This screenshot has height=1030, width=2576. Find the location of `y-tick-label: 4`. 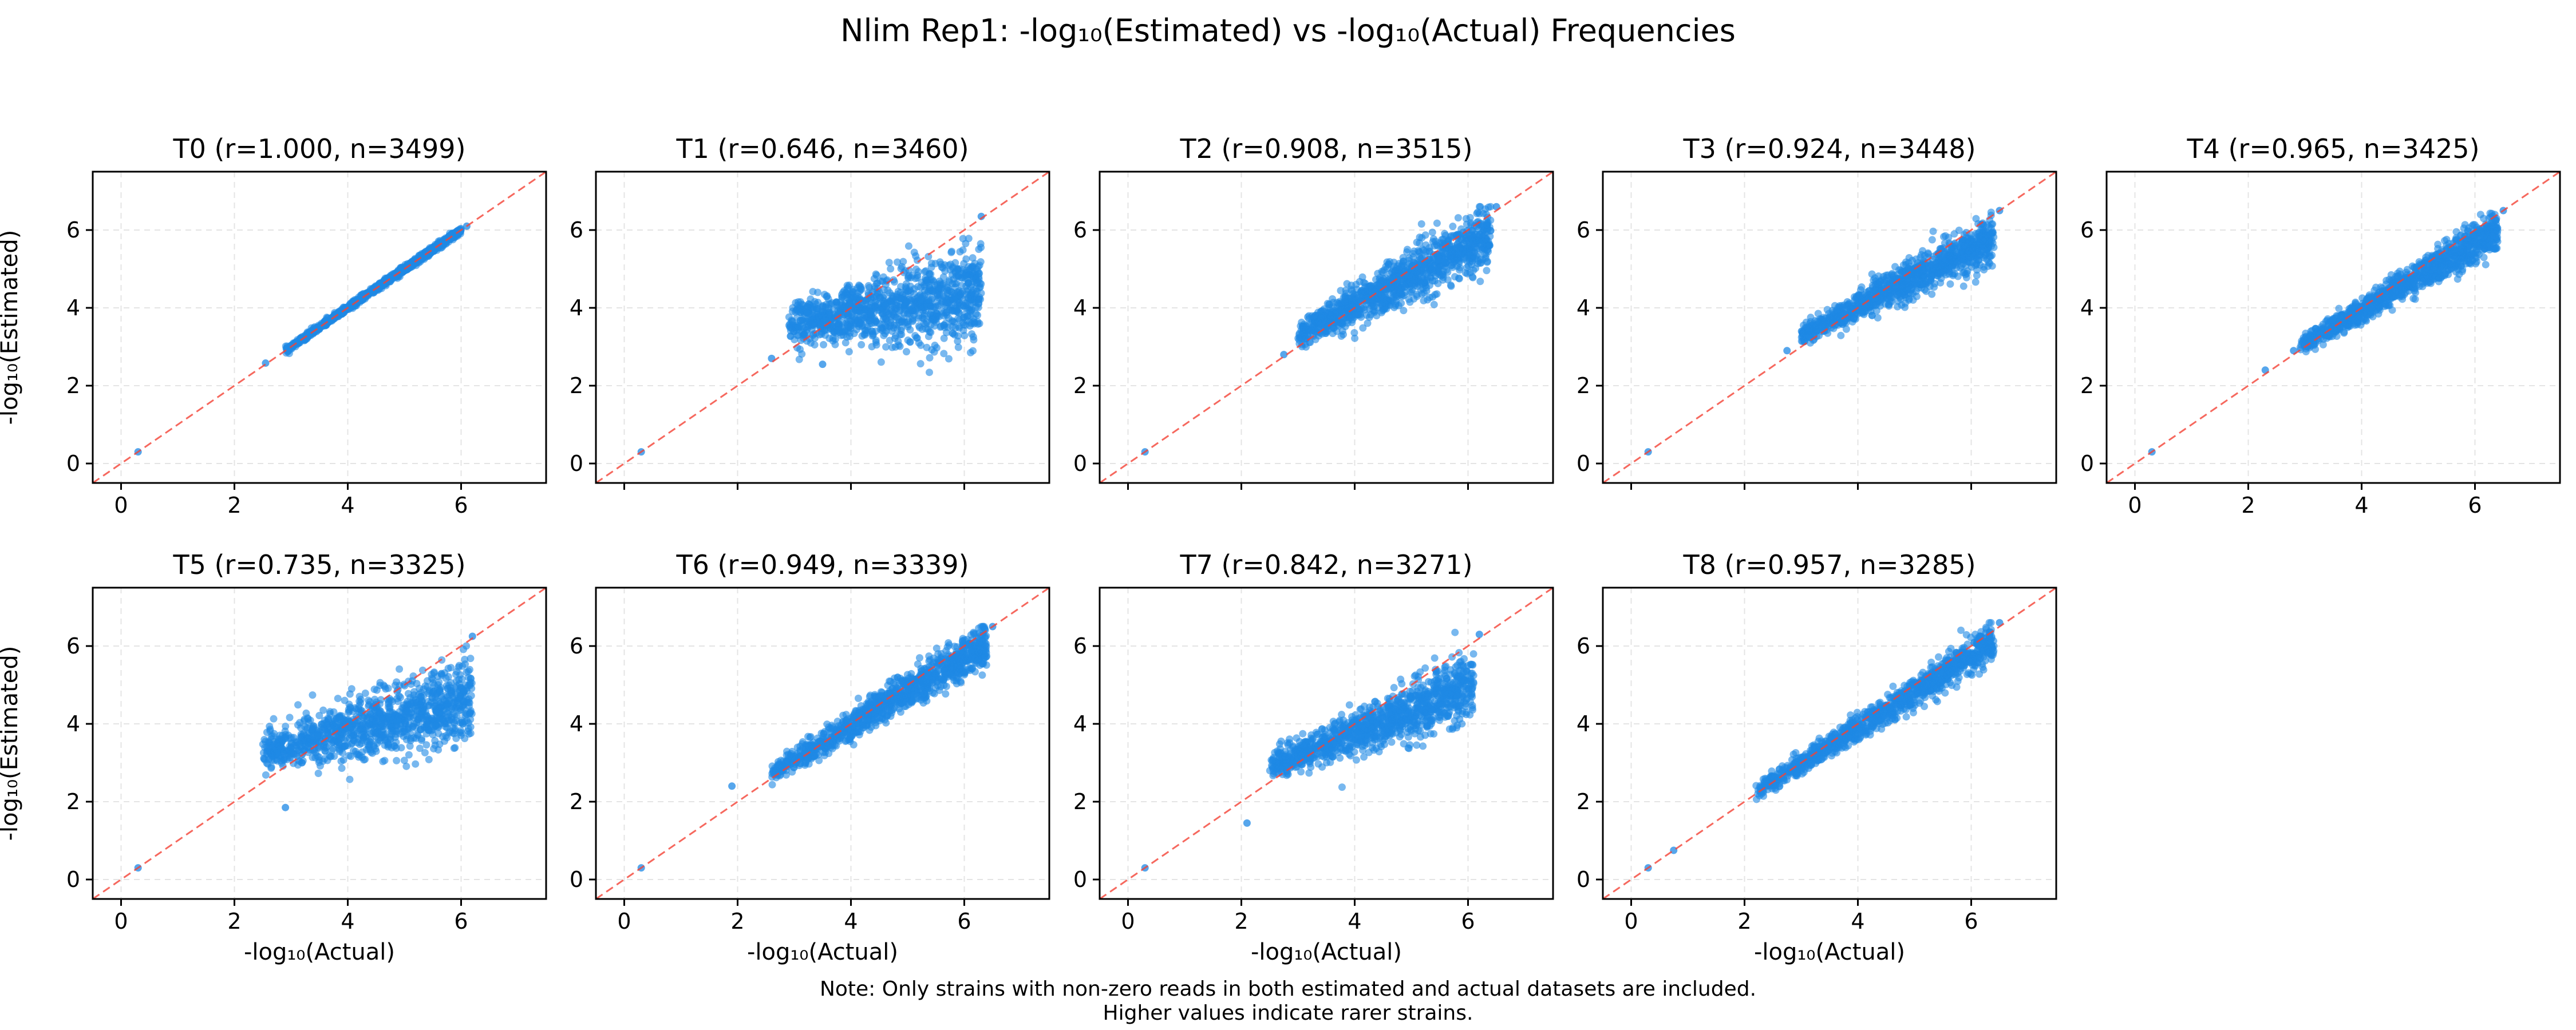

y-tick-label: 4 is located at coordinates (1080, 307).